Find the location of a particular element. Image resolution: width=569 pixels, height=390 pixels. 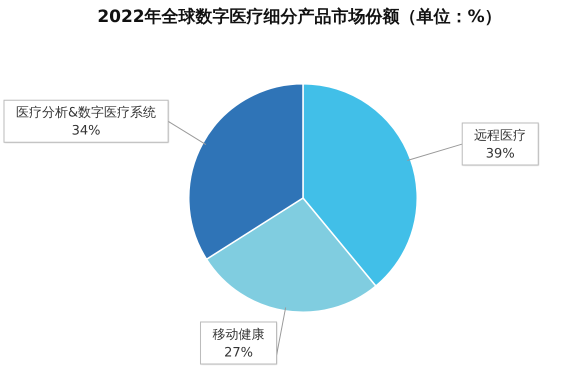

chart-title: 2022年全球数字医疗细分产品市场份额（单位：%） is located at coordinates (299, 17).